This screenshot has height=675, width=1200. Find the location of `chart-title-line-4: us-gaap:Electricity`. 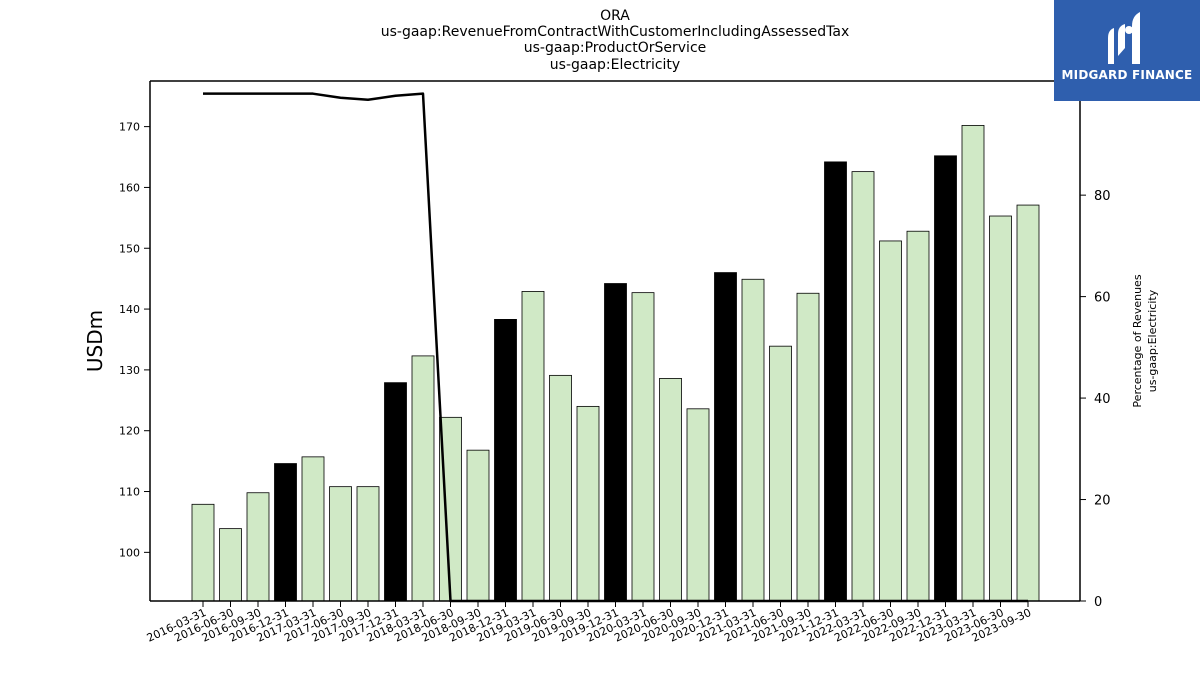

chart-title-line-4: us-gaap:Electricity is located at coordinates (615, 65).